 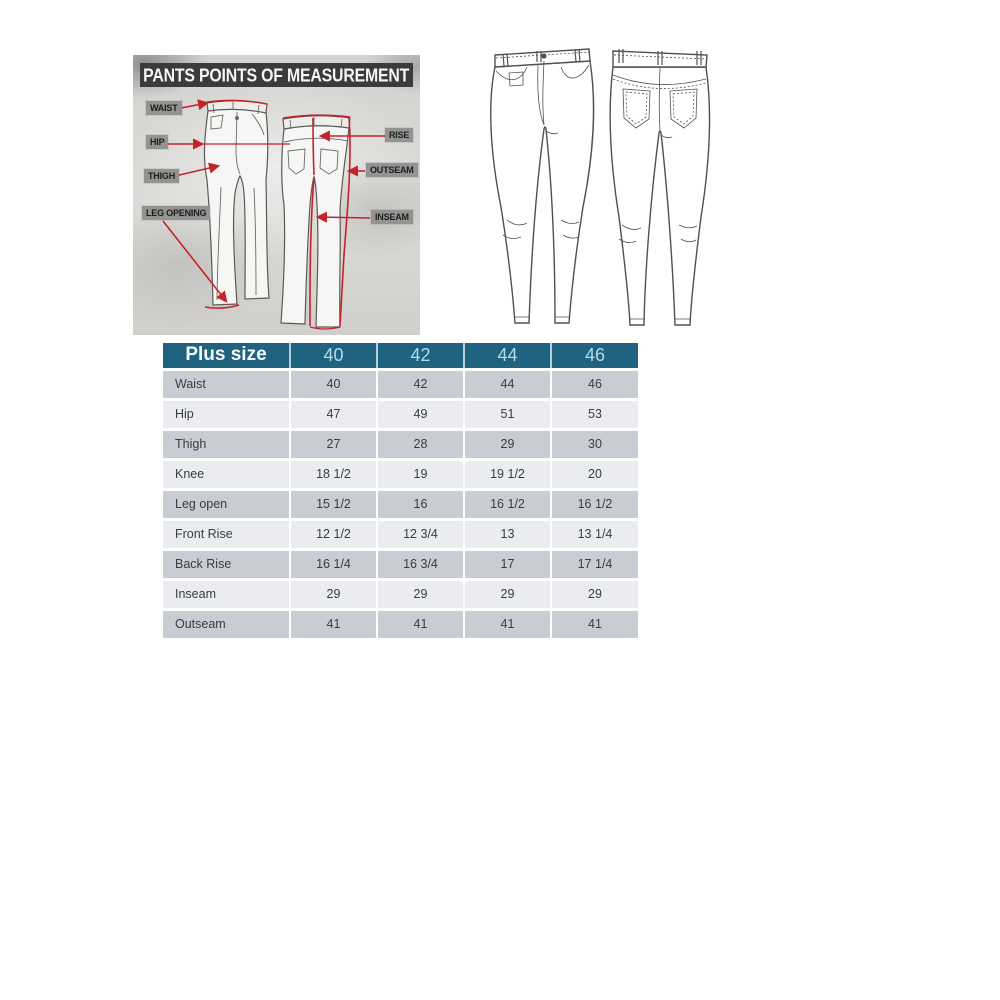 I want to click on cell-value: 17, so click(x=508, y=565).